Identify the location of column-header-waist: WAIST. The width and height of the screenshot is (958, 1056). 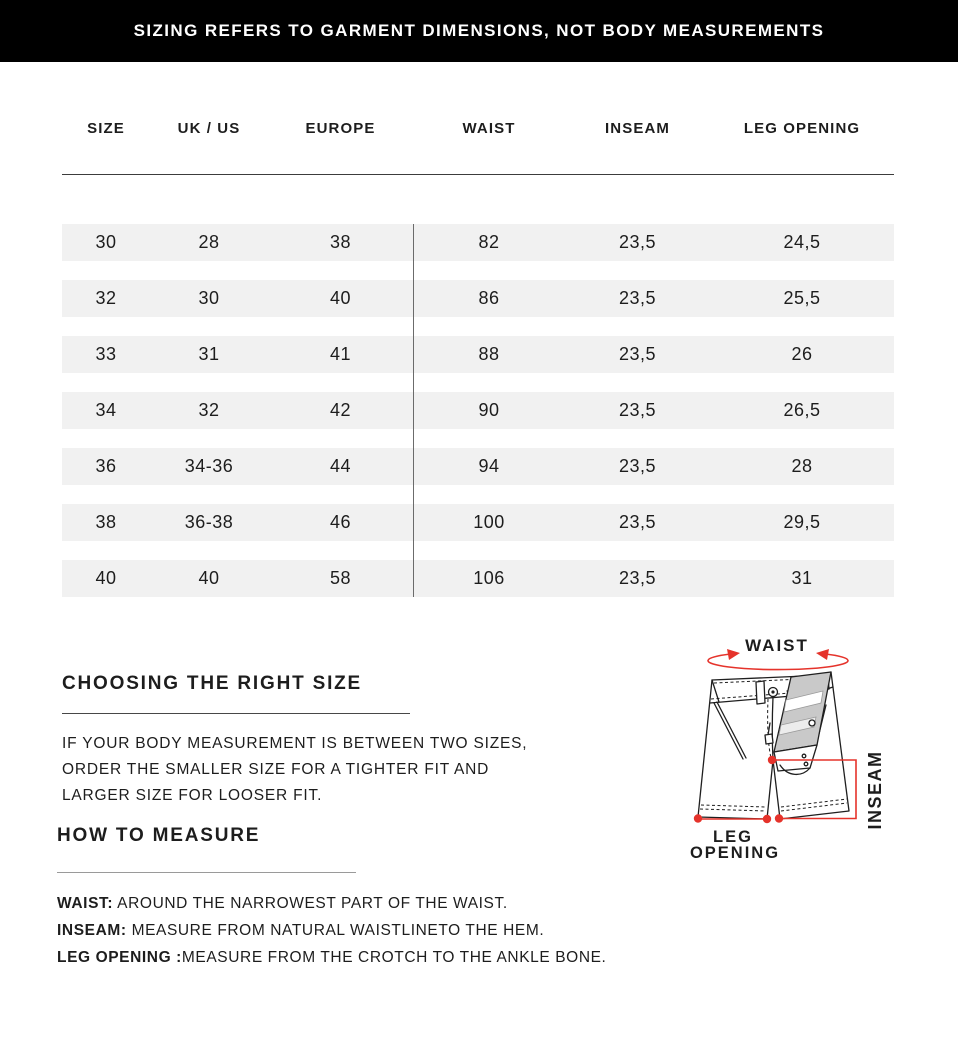
(489, 128).